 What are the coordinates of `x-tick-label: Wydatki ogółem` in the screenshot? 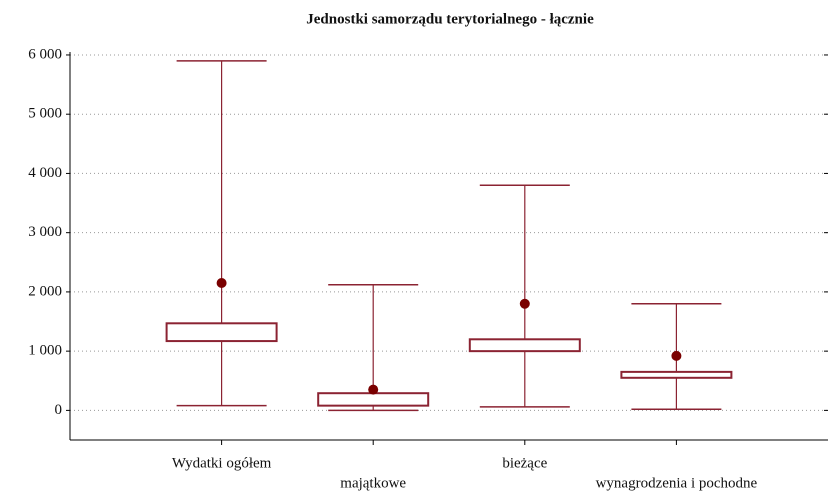 It's located at (222, 463).